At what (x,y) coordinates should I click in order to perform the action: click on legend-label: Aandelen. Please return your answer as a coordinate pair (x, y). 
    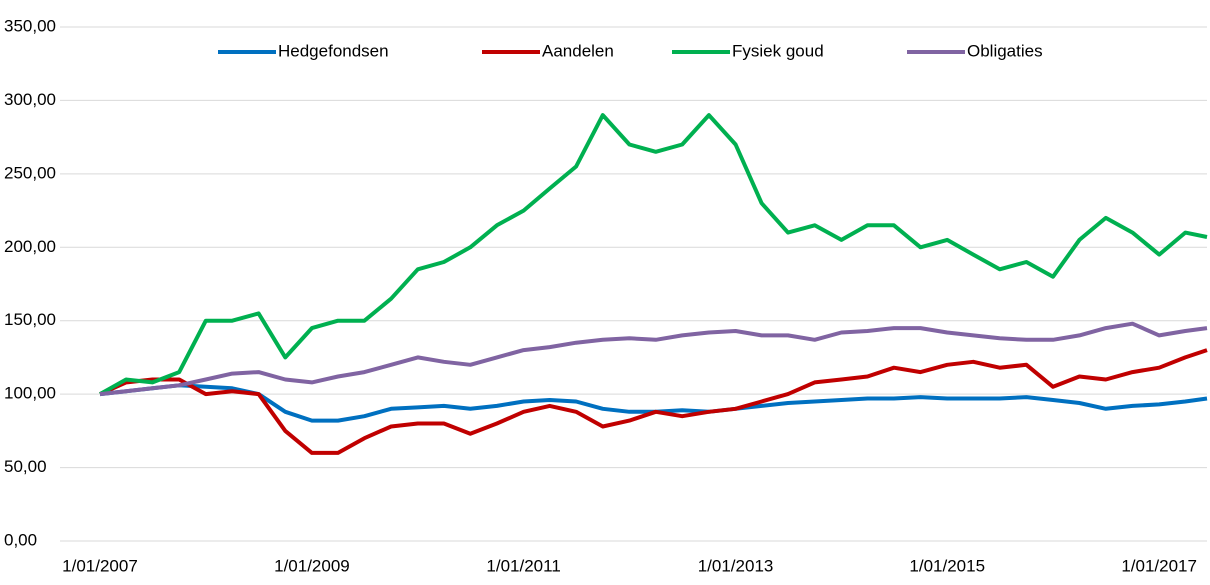
    Looking at the image, I should click on (578, 50).